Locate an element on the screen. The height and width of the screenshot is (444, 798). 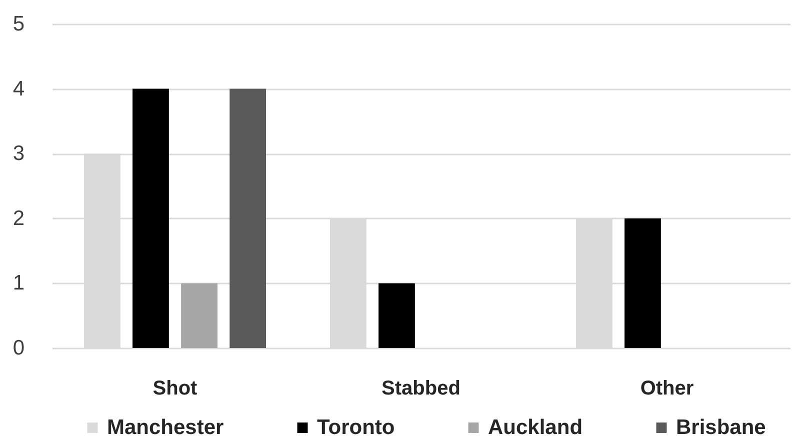
x-tick-label: Other is located at coordinates (667, 389).